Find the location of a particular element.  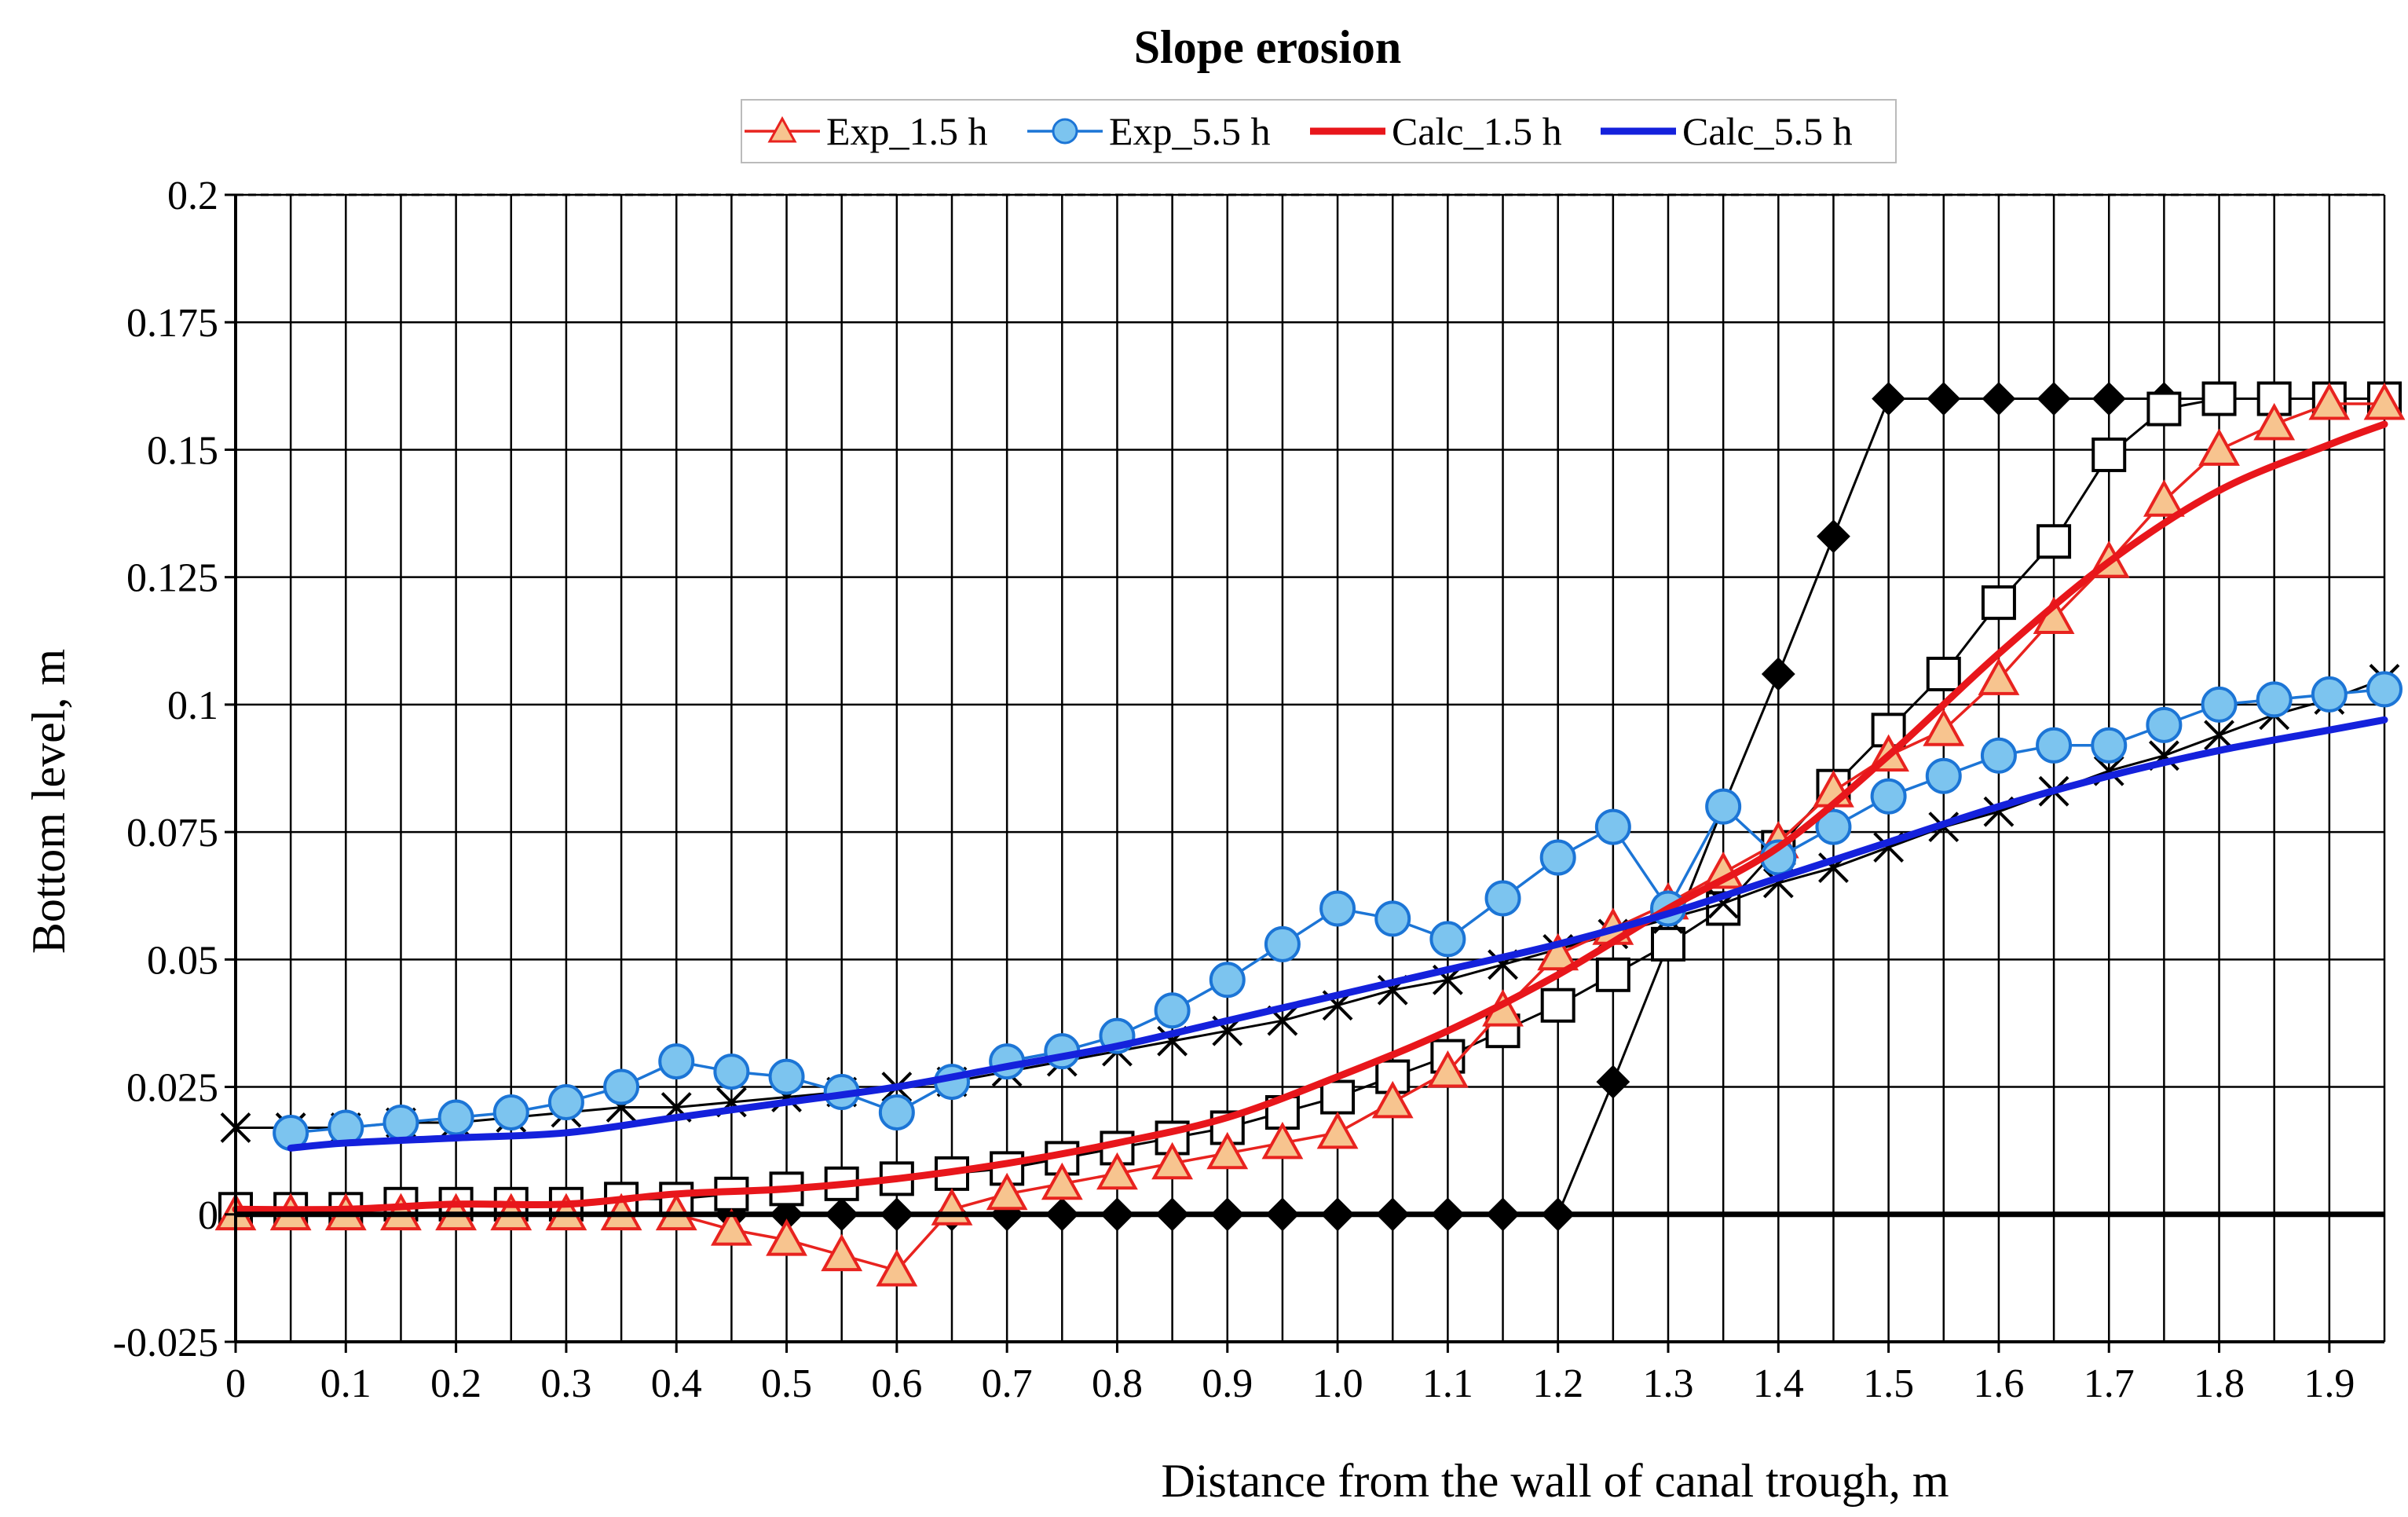

x-tick-label: 0.2 is located at coordinates (455, 1383).